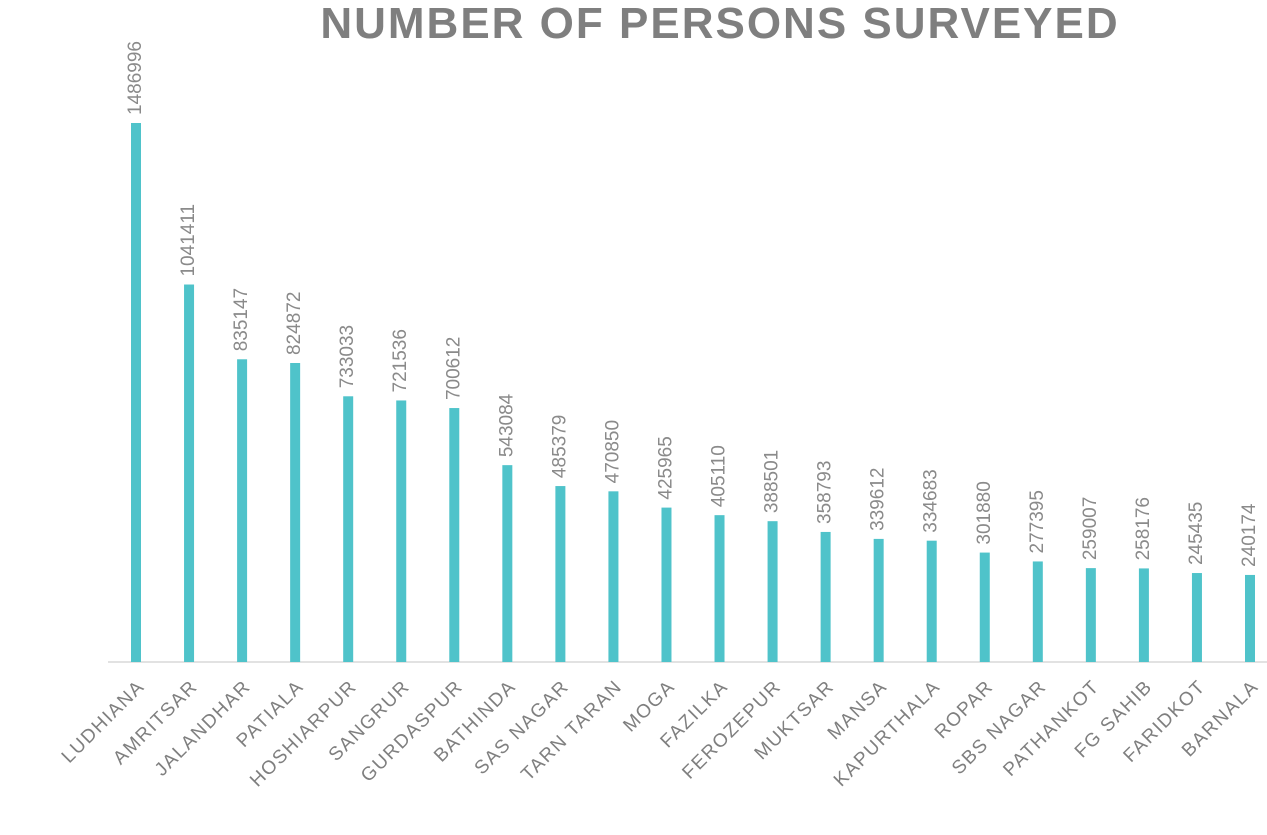  What do you see at coordinates (719, 476) in the screenshot?
I see `value-label: 405110` at bounding box center [719, 476].